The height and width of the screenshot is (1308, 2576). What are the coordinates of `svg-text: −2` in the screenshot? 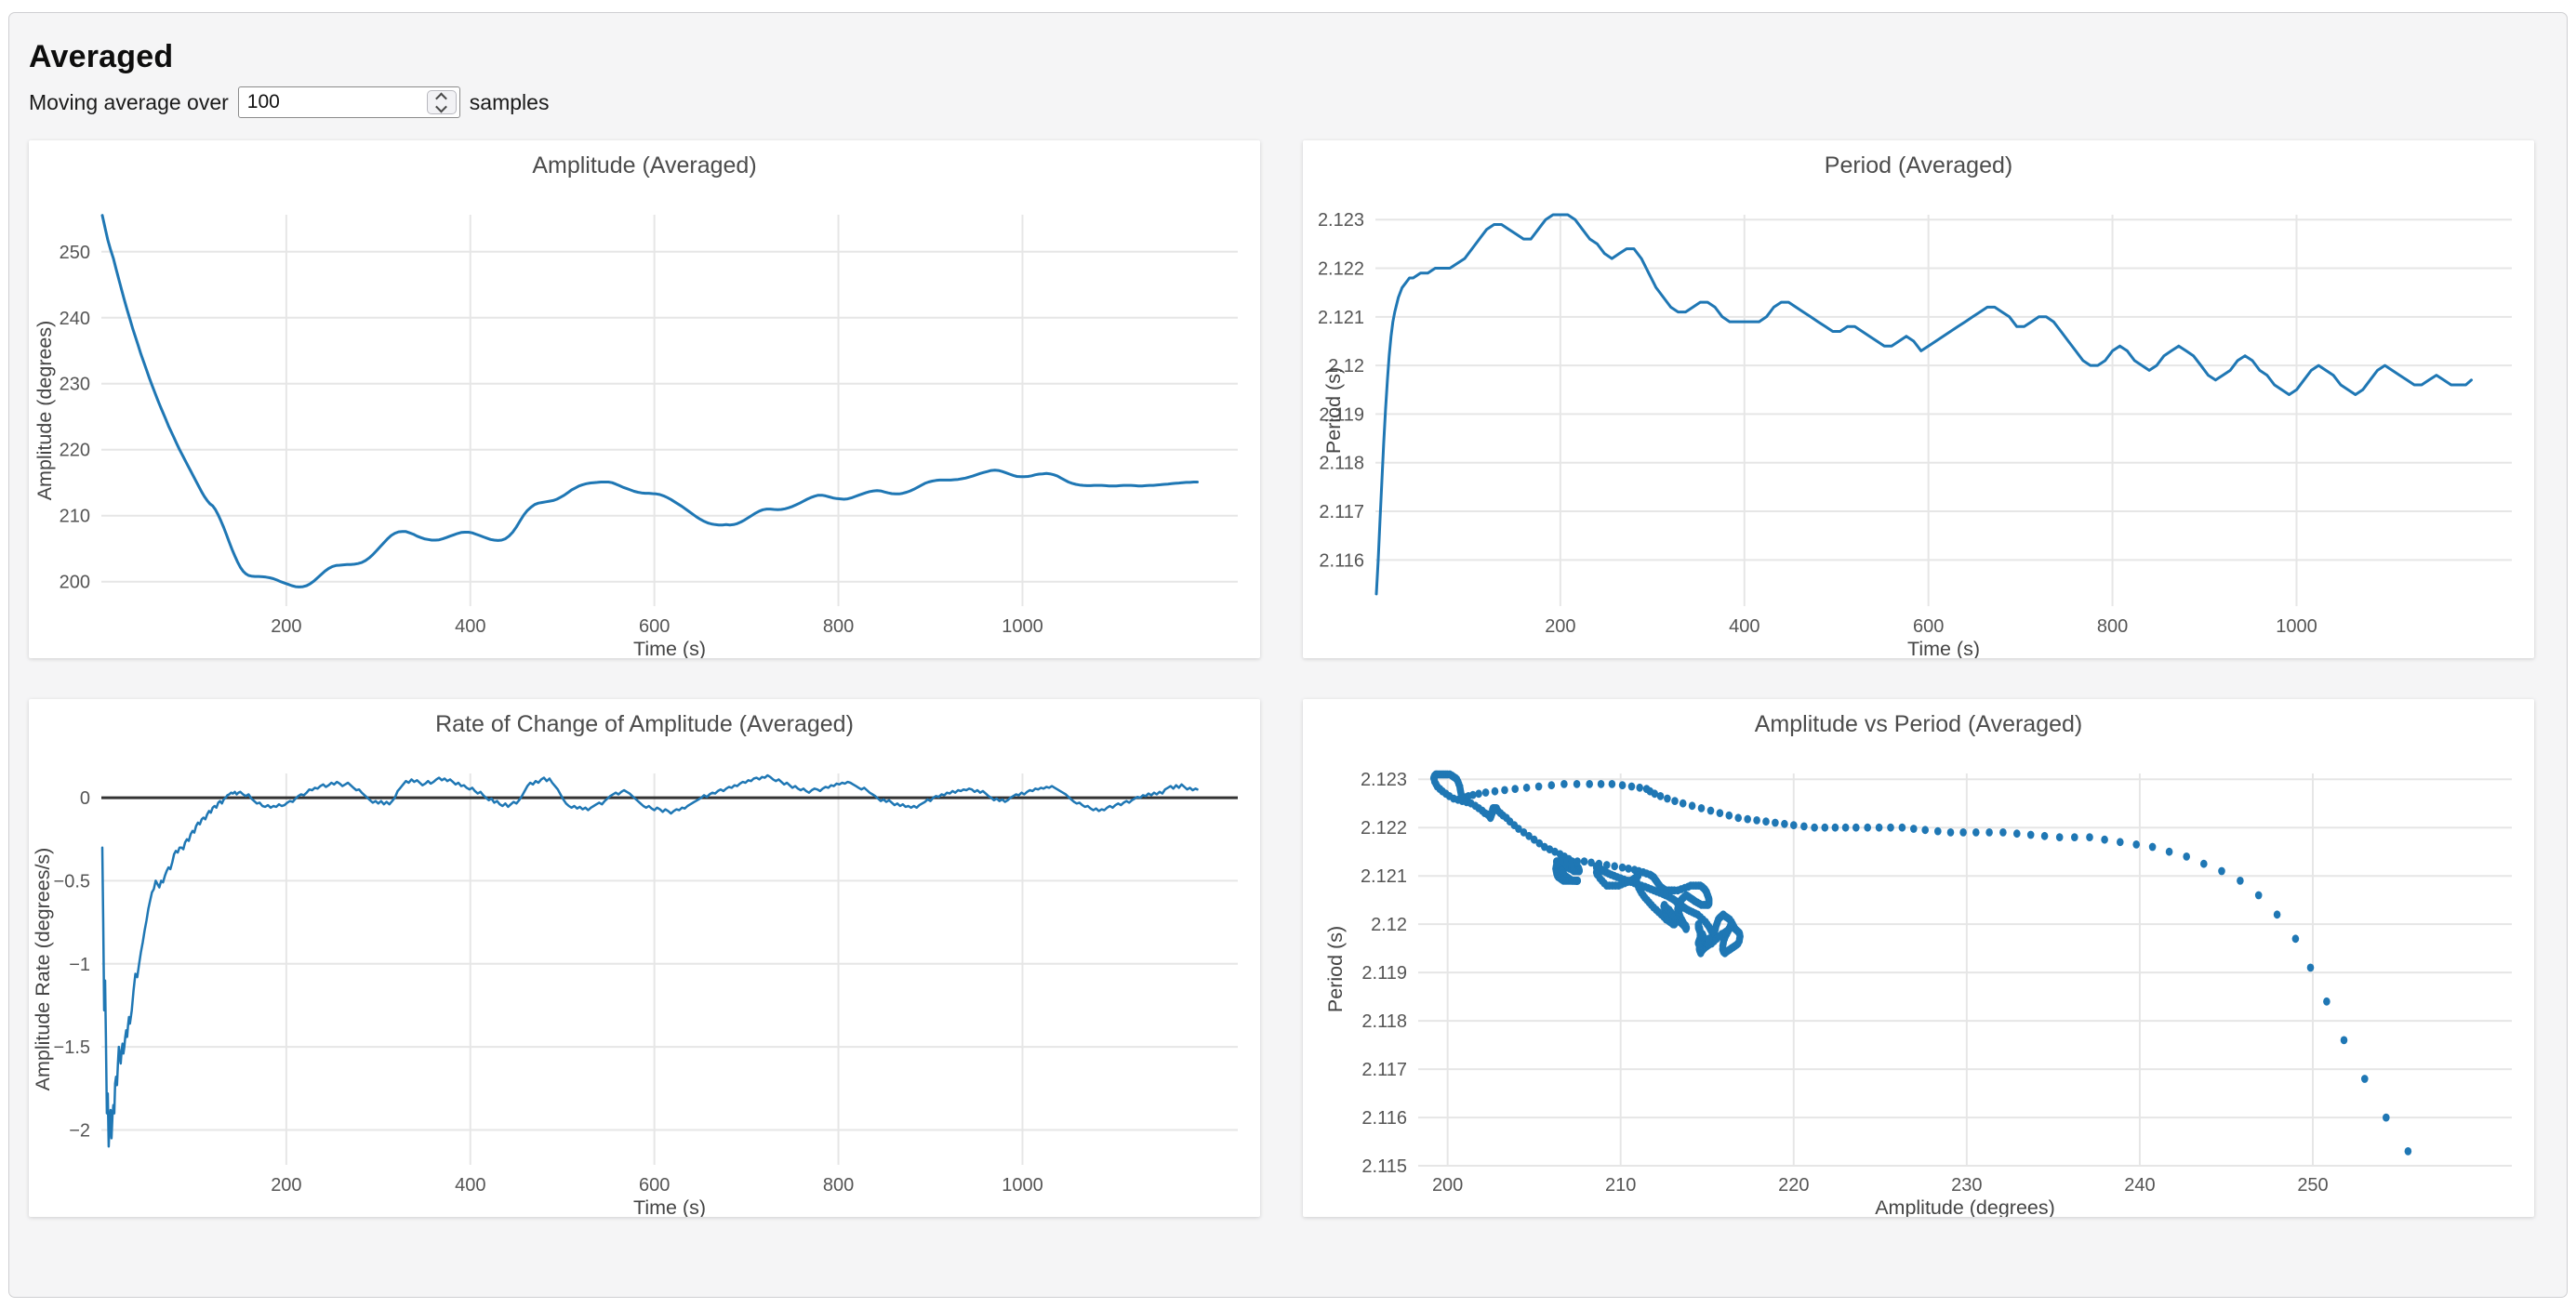 It's located at (79, 1130).